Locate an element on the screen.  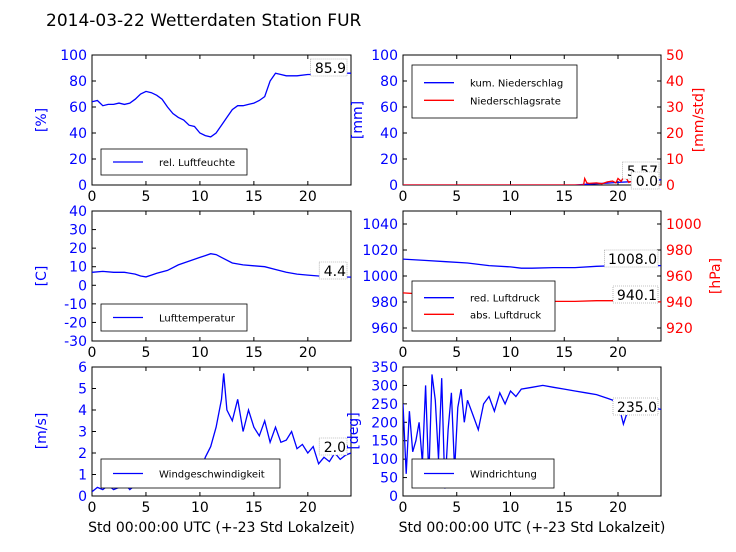
wind_direction-ytick-label: 0 is located at coordinates (393, 497).